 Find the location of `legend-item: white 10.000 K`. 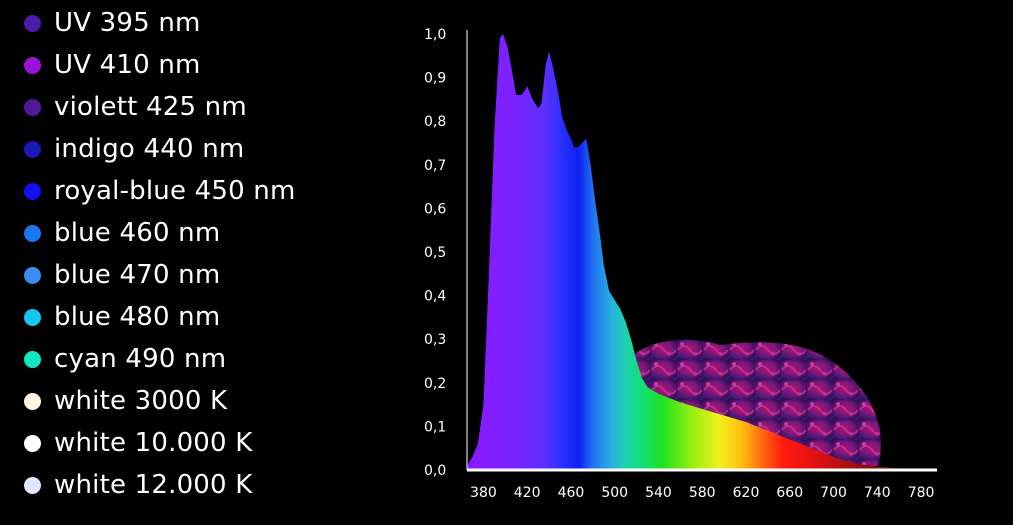

legend-item: white 10.000 K is located at coordinates (194, 443).